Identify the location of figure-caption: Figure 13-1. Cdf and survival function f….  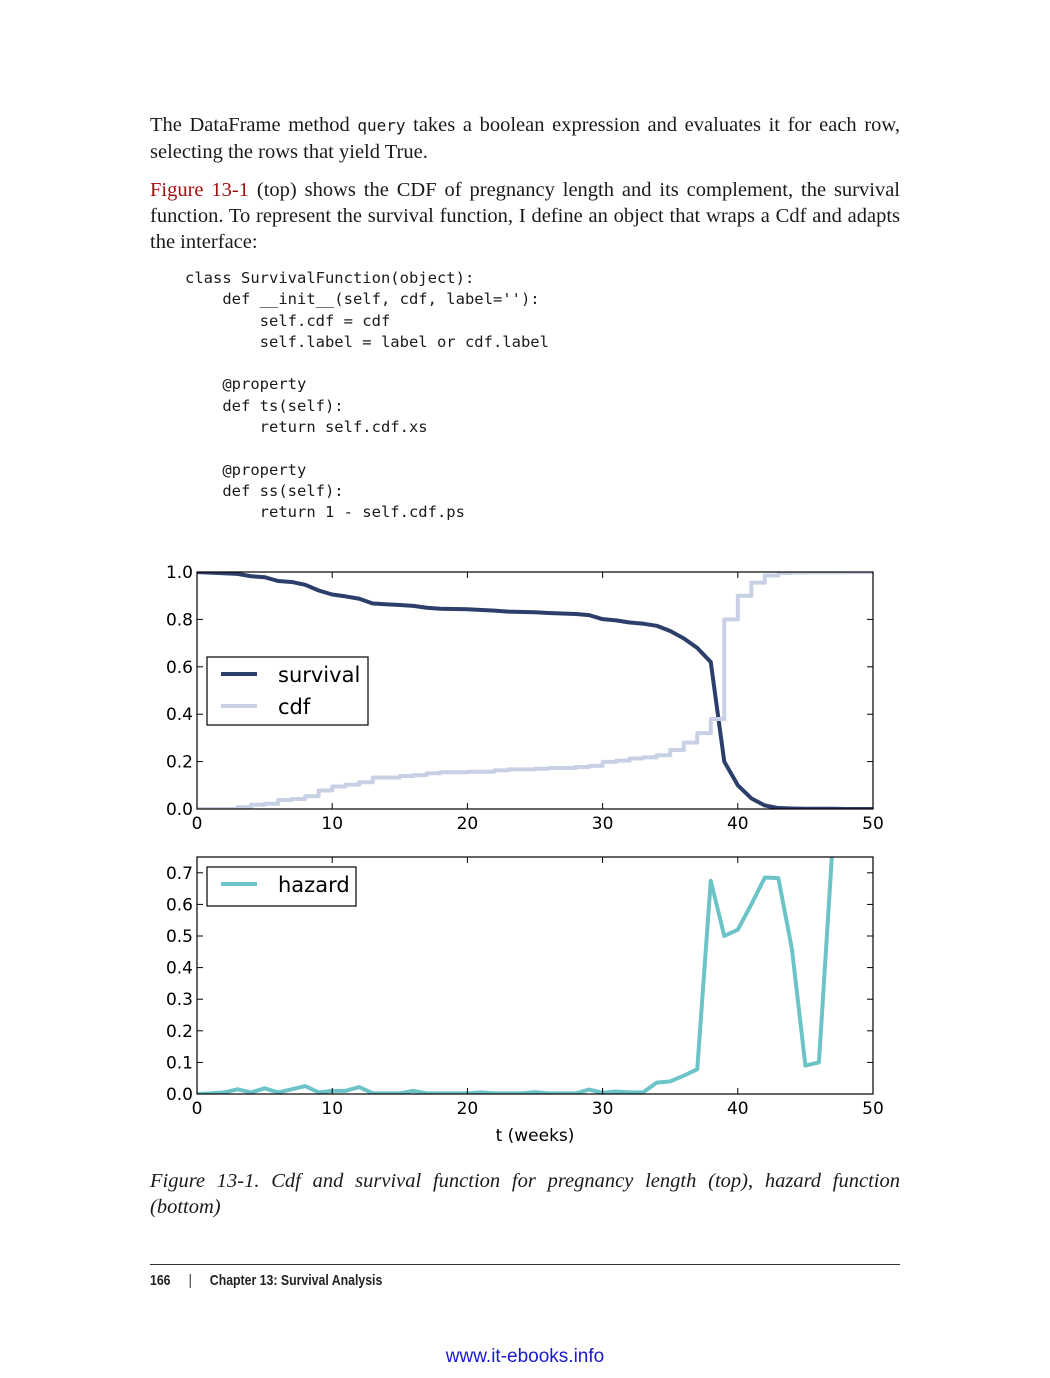
(525, 1194).